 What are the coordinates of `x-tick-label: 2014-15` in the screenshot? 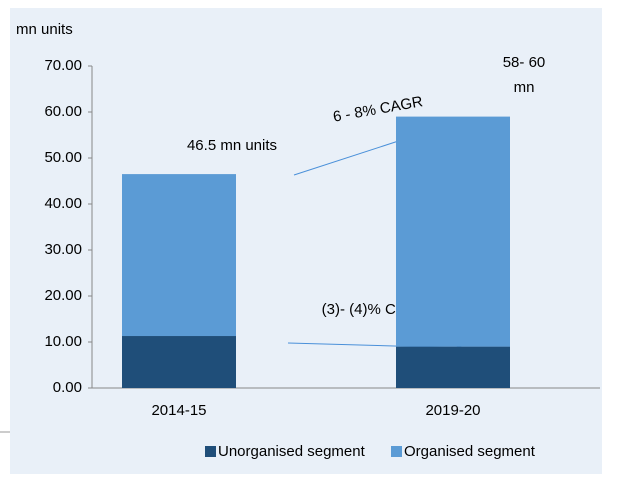 It's located at (178, 410).